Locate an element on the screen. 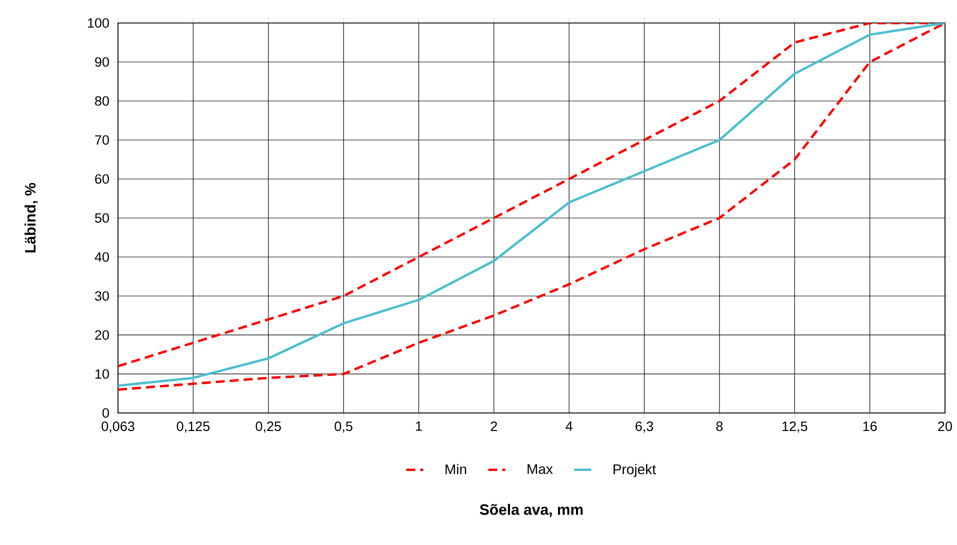 The height and width of the screenshot is (545, 957). legend-label: Min is located at coordinates (456, 469).